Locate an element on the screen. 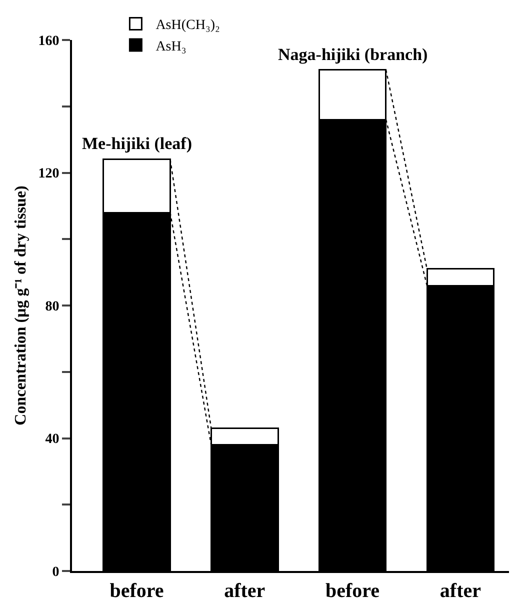 The height and width of the screenshot is (607, 517). y-tick-label: 120 is located at coordinates (49, 174).